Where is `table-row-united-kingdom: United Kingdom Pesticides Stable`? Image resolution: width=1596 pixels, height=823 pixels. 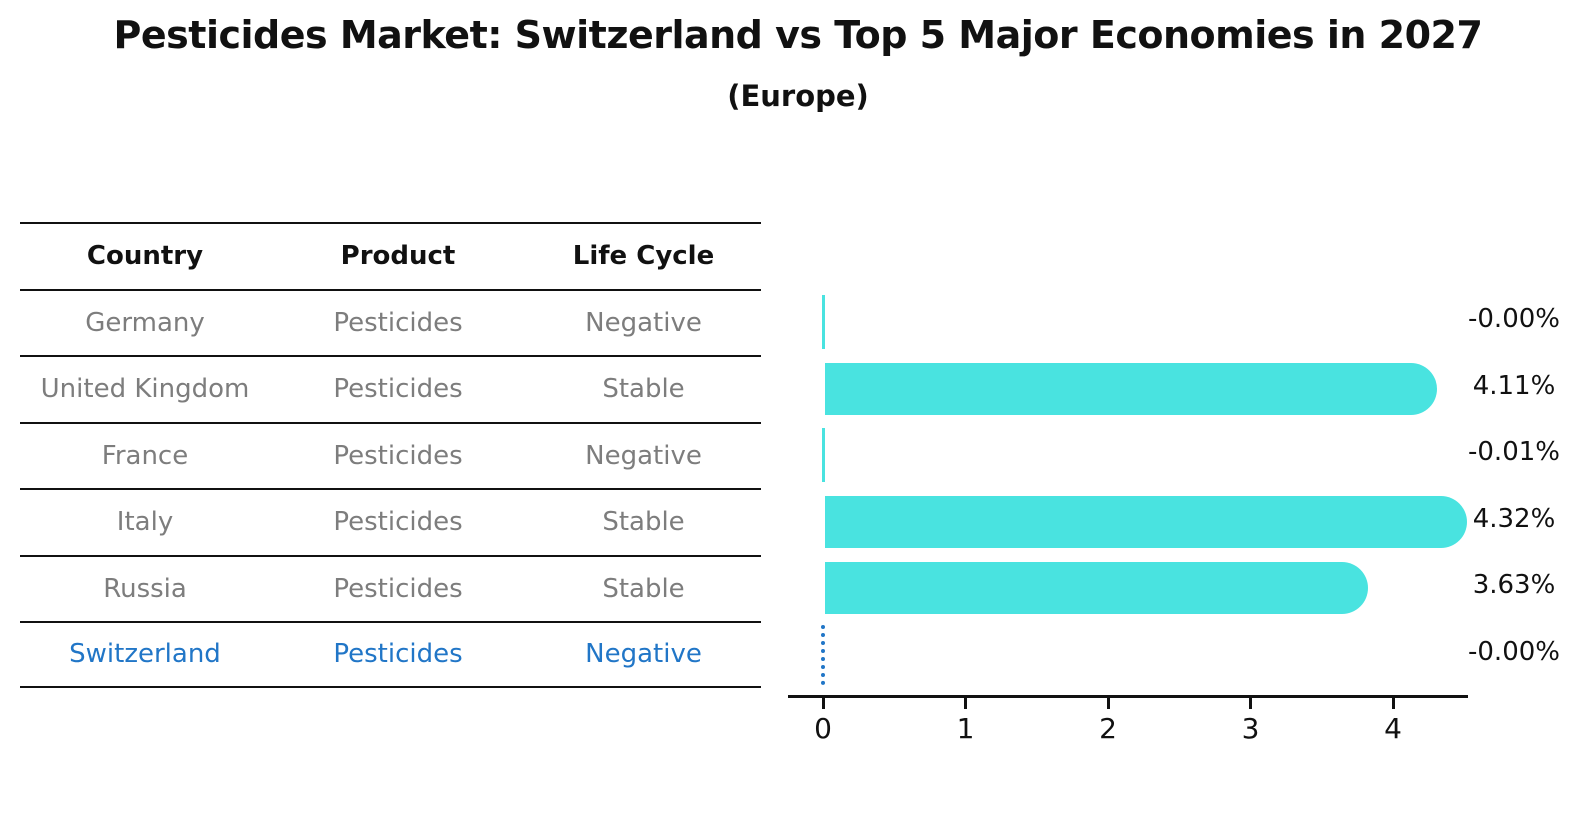
table-row-united-kingdom: United Kingdom Pesticides Stable is located at coordinates (390, 388).